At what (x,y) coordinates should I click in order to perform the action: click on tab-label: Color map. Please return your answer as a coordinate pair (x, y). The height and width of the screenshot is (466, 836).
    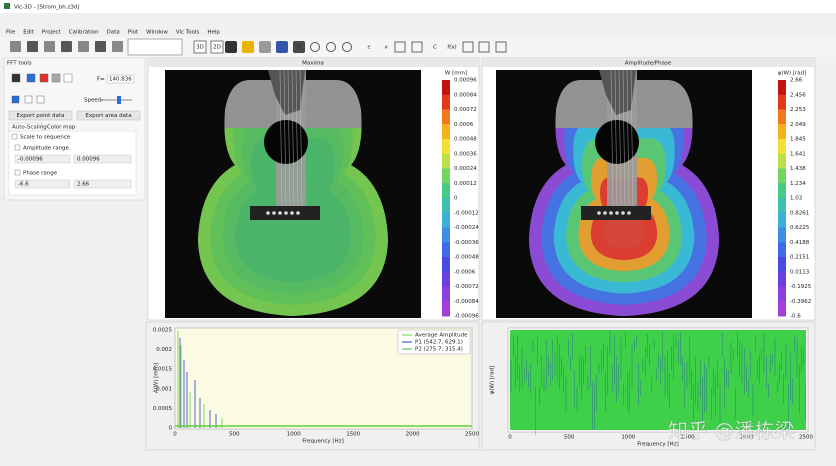
    Looking at the image, I should click on (61, 128).